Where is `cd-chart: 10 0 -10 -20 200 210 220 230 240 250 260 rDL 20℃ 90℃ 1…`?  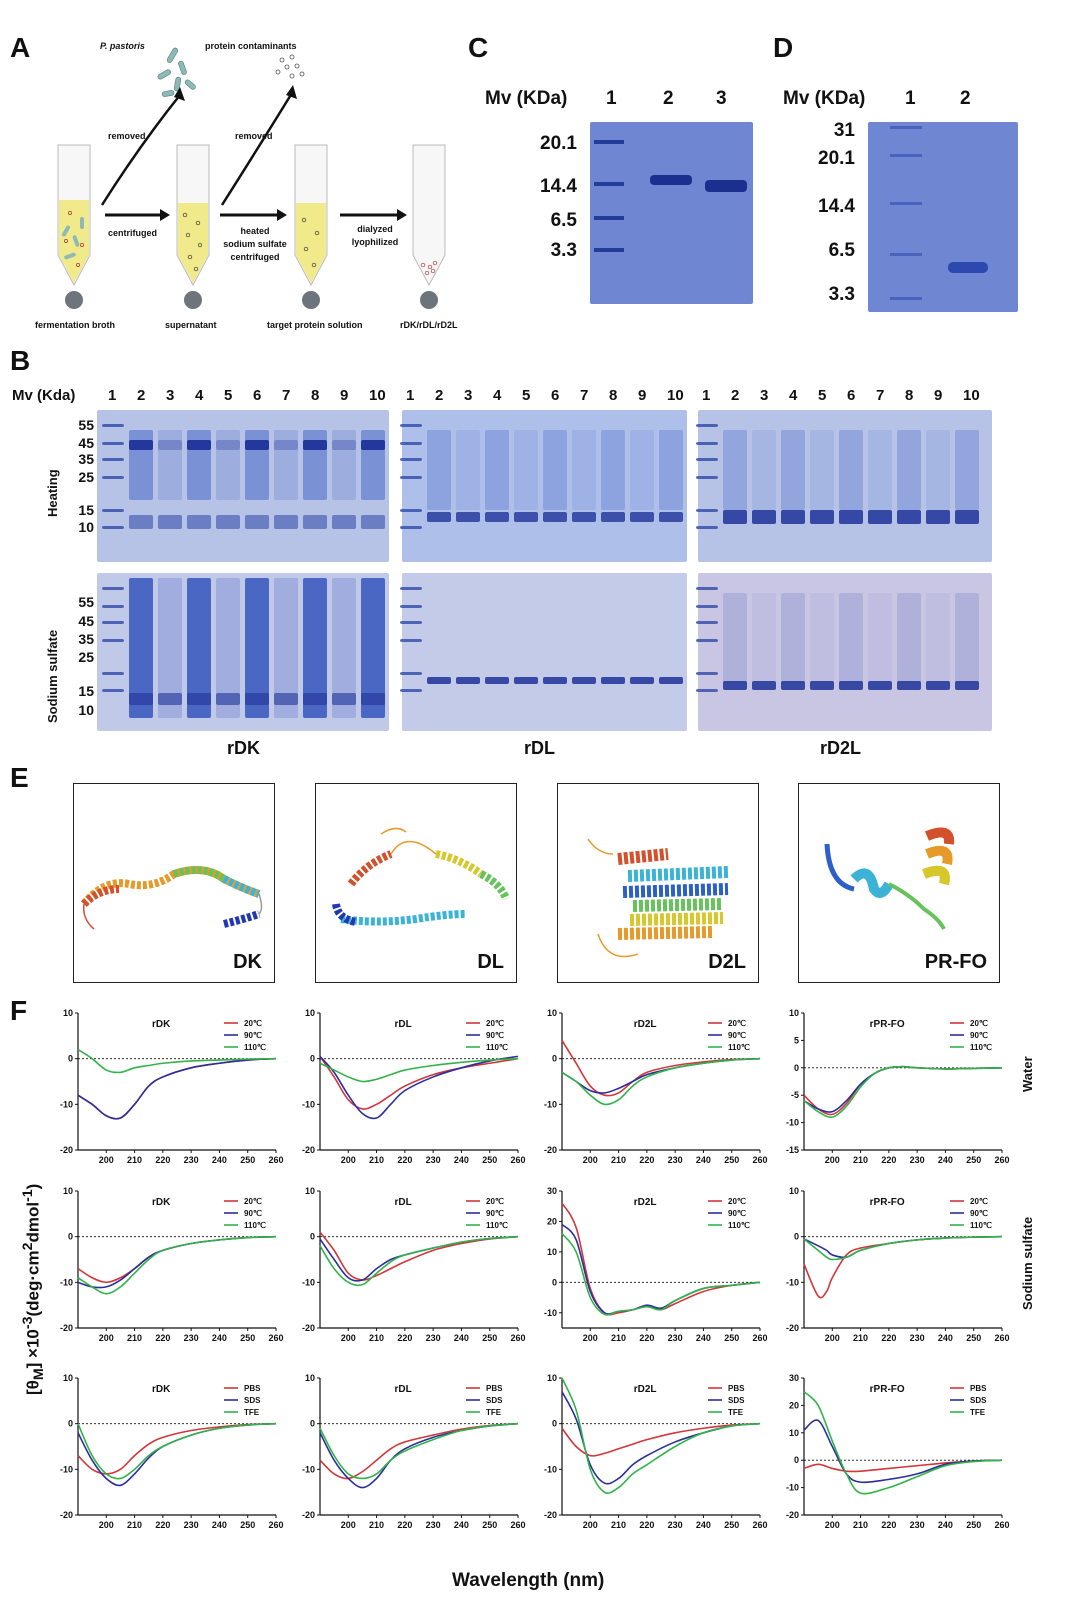
cd-chart: 10 0 -10 -20 200 210 220 230 240 250 260 rDL 20℃ 90℃ 1… is located at coordinates (414, 1086).